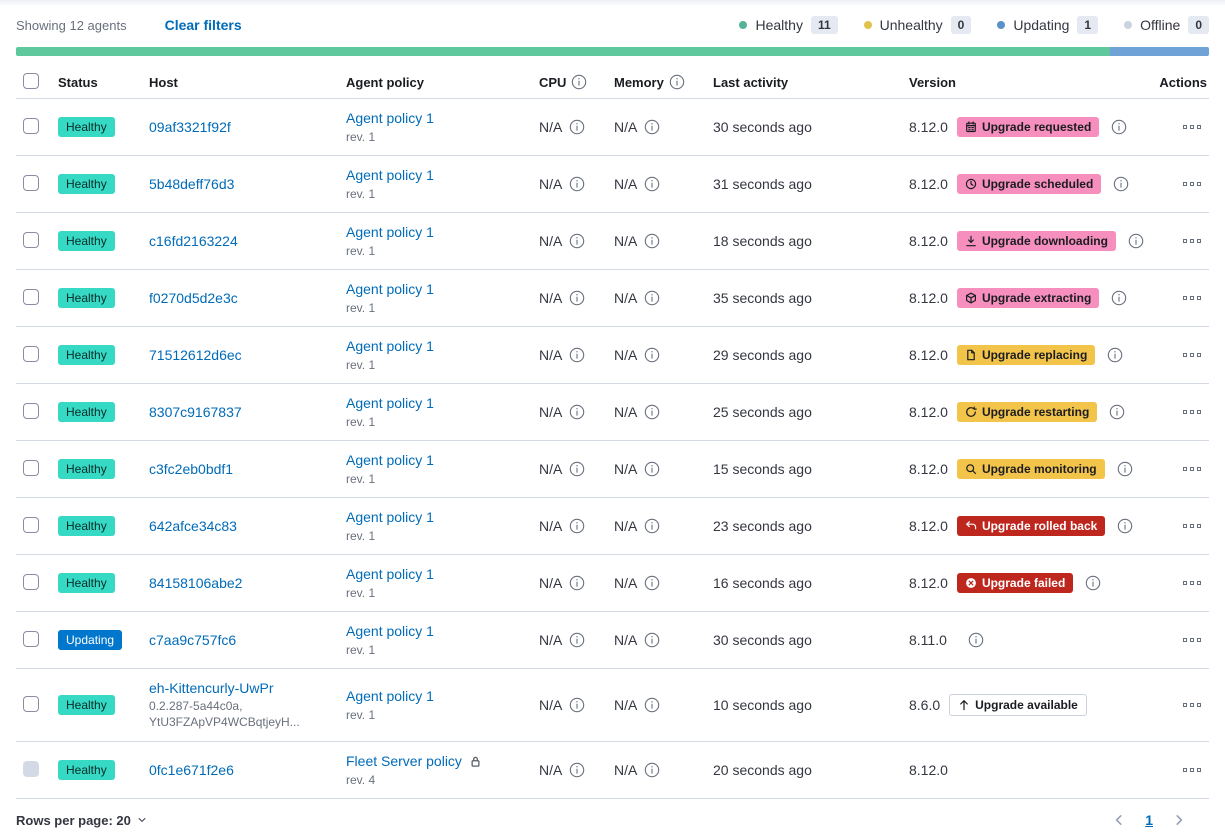 The width and height of the screenshot is (1225, 838). What do you see at coordinates (81, 820) in the screenshot?
I see `rows-per-page-select: Rows per page: 20` at bounding box center [81, 820].